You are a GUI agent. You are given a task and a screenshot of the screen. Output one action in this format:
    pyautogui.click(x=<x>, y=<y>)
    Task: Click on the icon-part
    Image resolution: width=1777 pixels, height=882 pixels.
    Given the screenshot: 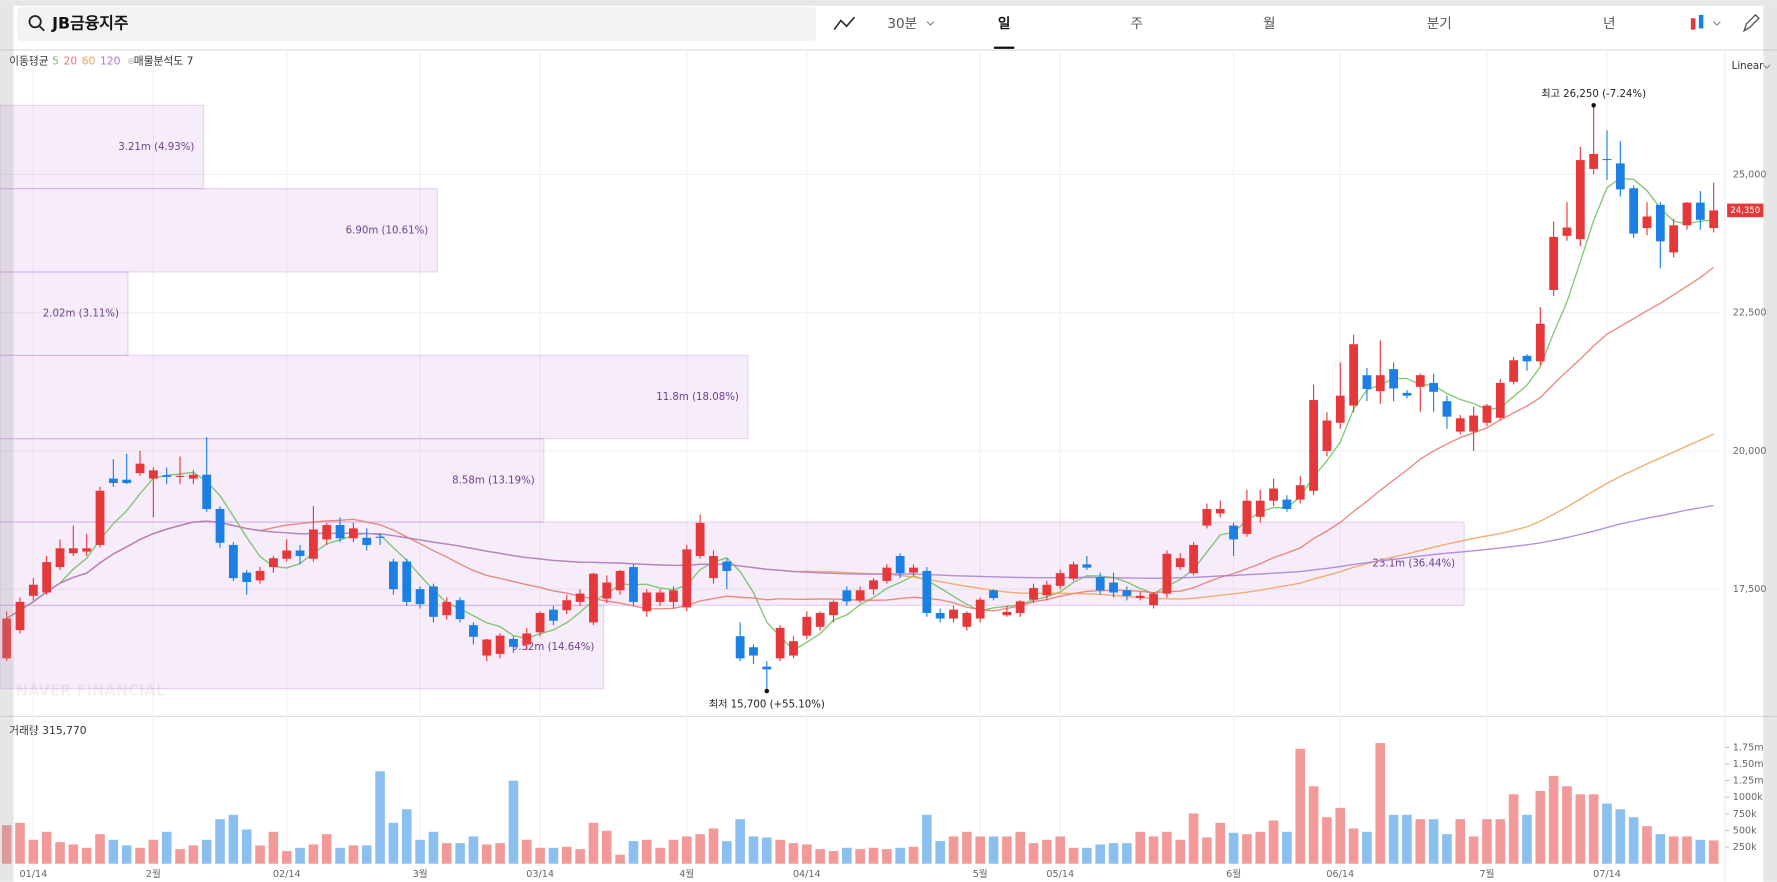 What is the action you would take?
    pyautogui.click(x=1693, y=24)
    